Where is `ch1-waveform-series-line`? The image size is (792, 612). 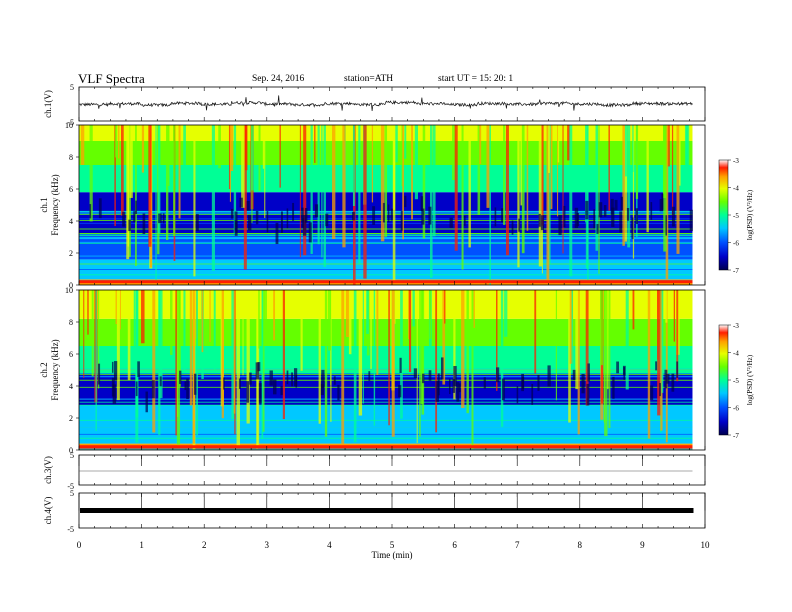
ch1-waveform-series-line is located at coordinates (386, 103).